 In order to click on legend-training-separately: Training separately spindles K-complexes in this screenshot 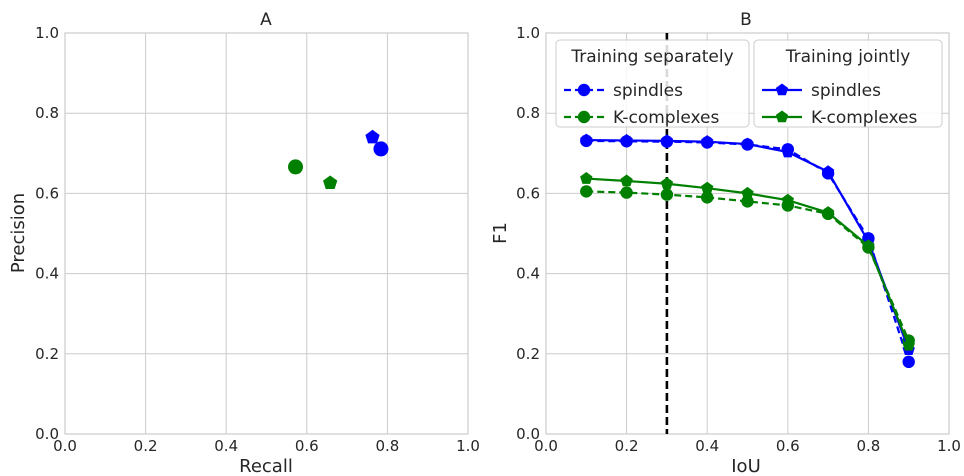, I will do `click(652, 83)`.